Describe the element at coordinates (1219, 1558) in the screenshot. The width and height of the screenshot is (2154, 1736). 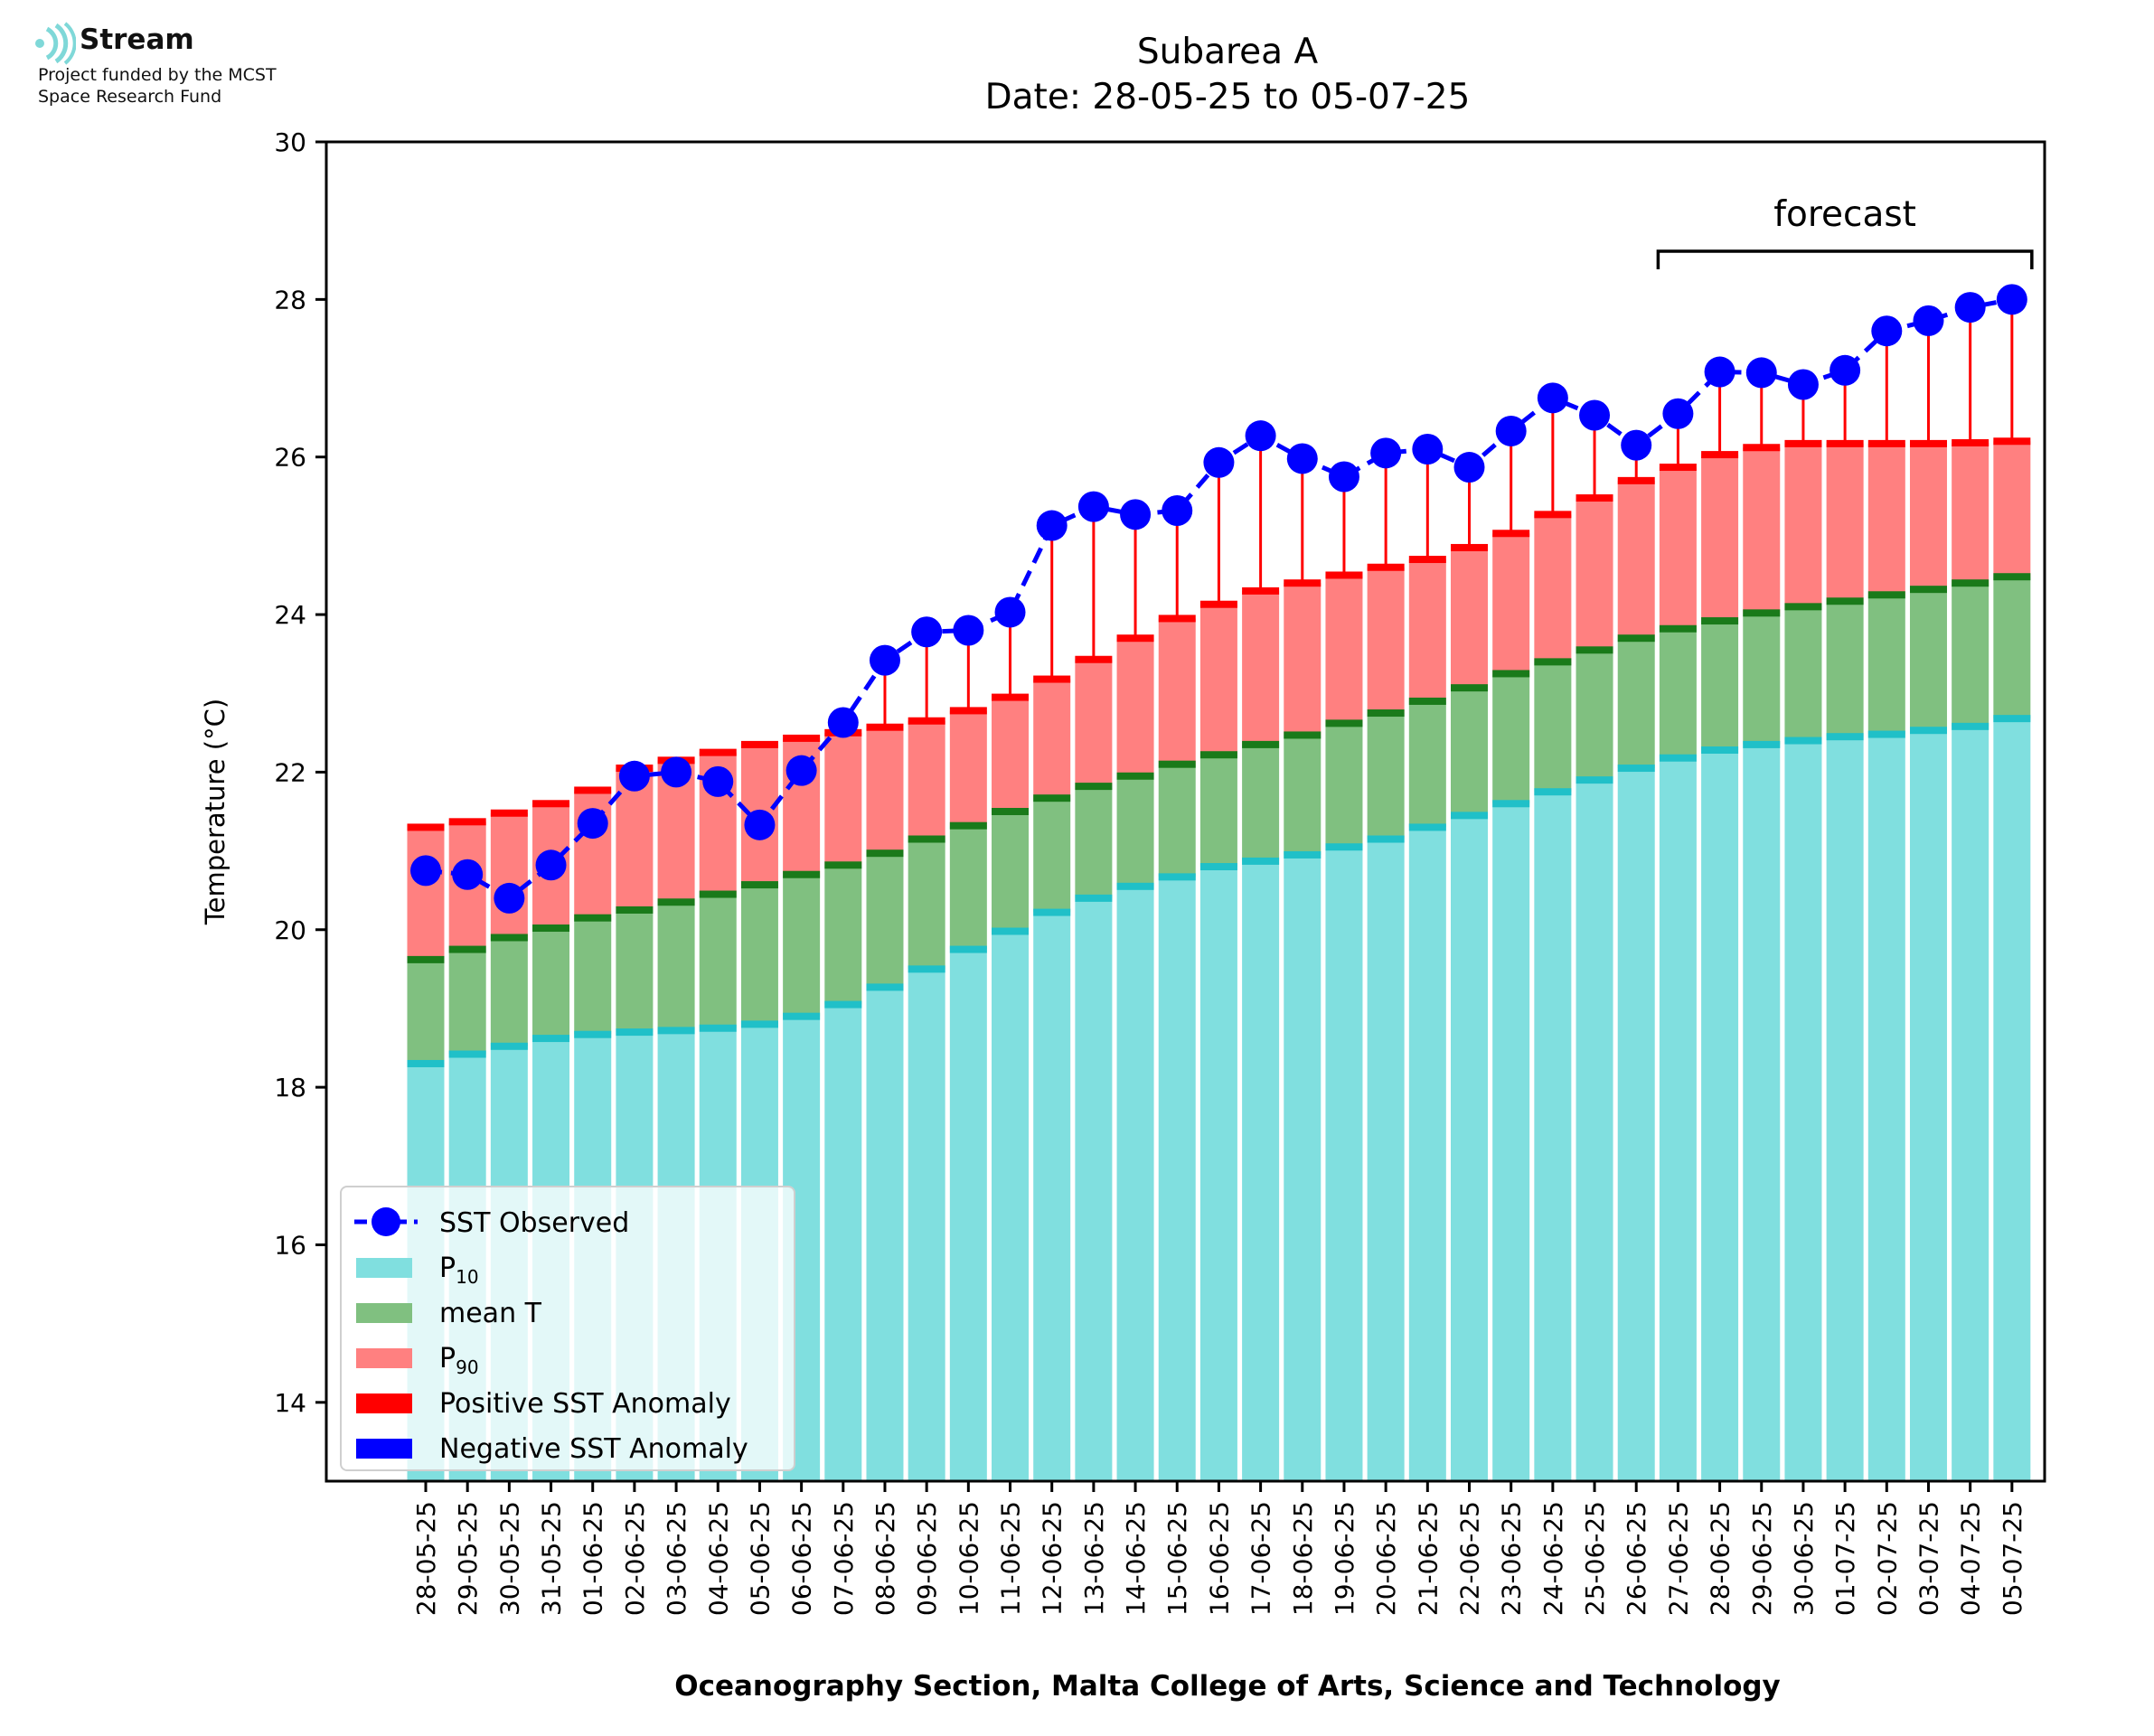
I see `x-tick-label: 16-06-25` at that location.